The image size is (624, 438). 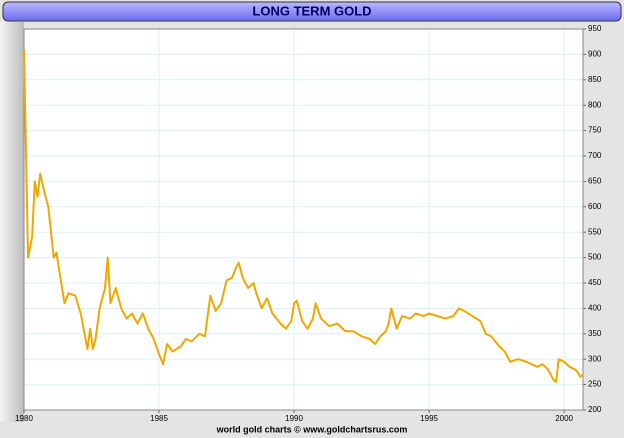 What do you see at coordinates (595, 384) in the screenshot?
I see `y-tick-label: 250` at bounding box center [595, 384].